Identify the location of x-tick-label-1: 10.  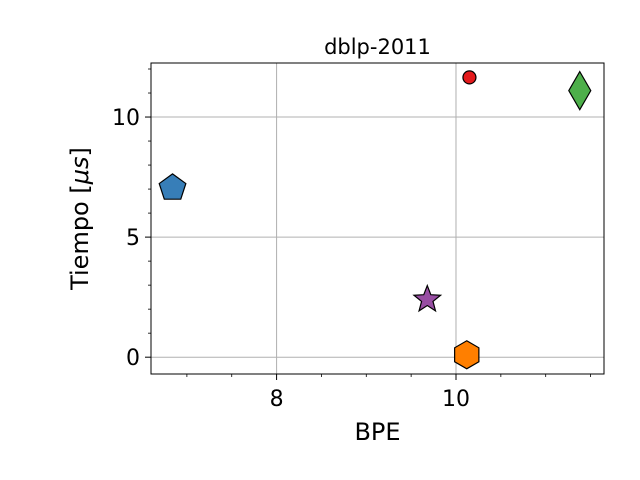
(456, 399).